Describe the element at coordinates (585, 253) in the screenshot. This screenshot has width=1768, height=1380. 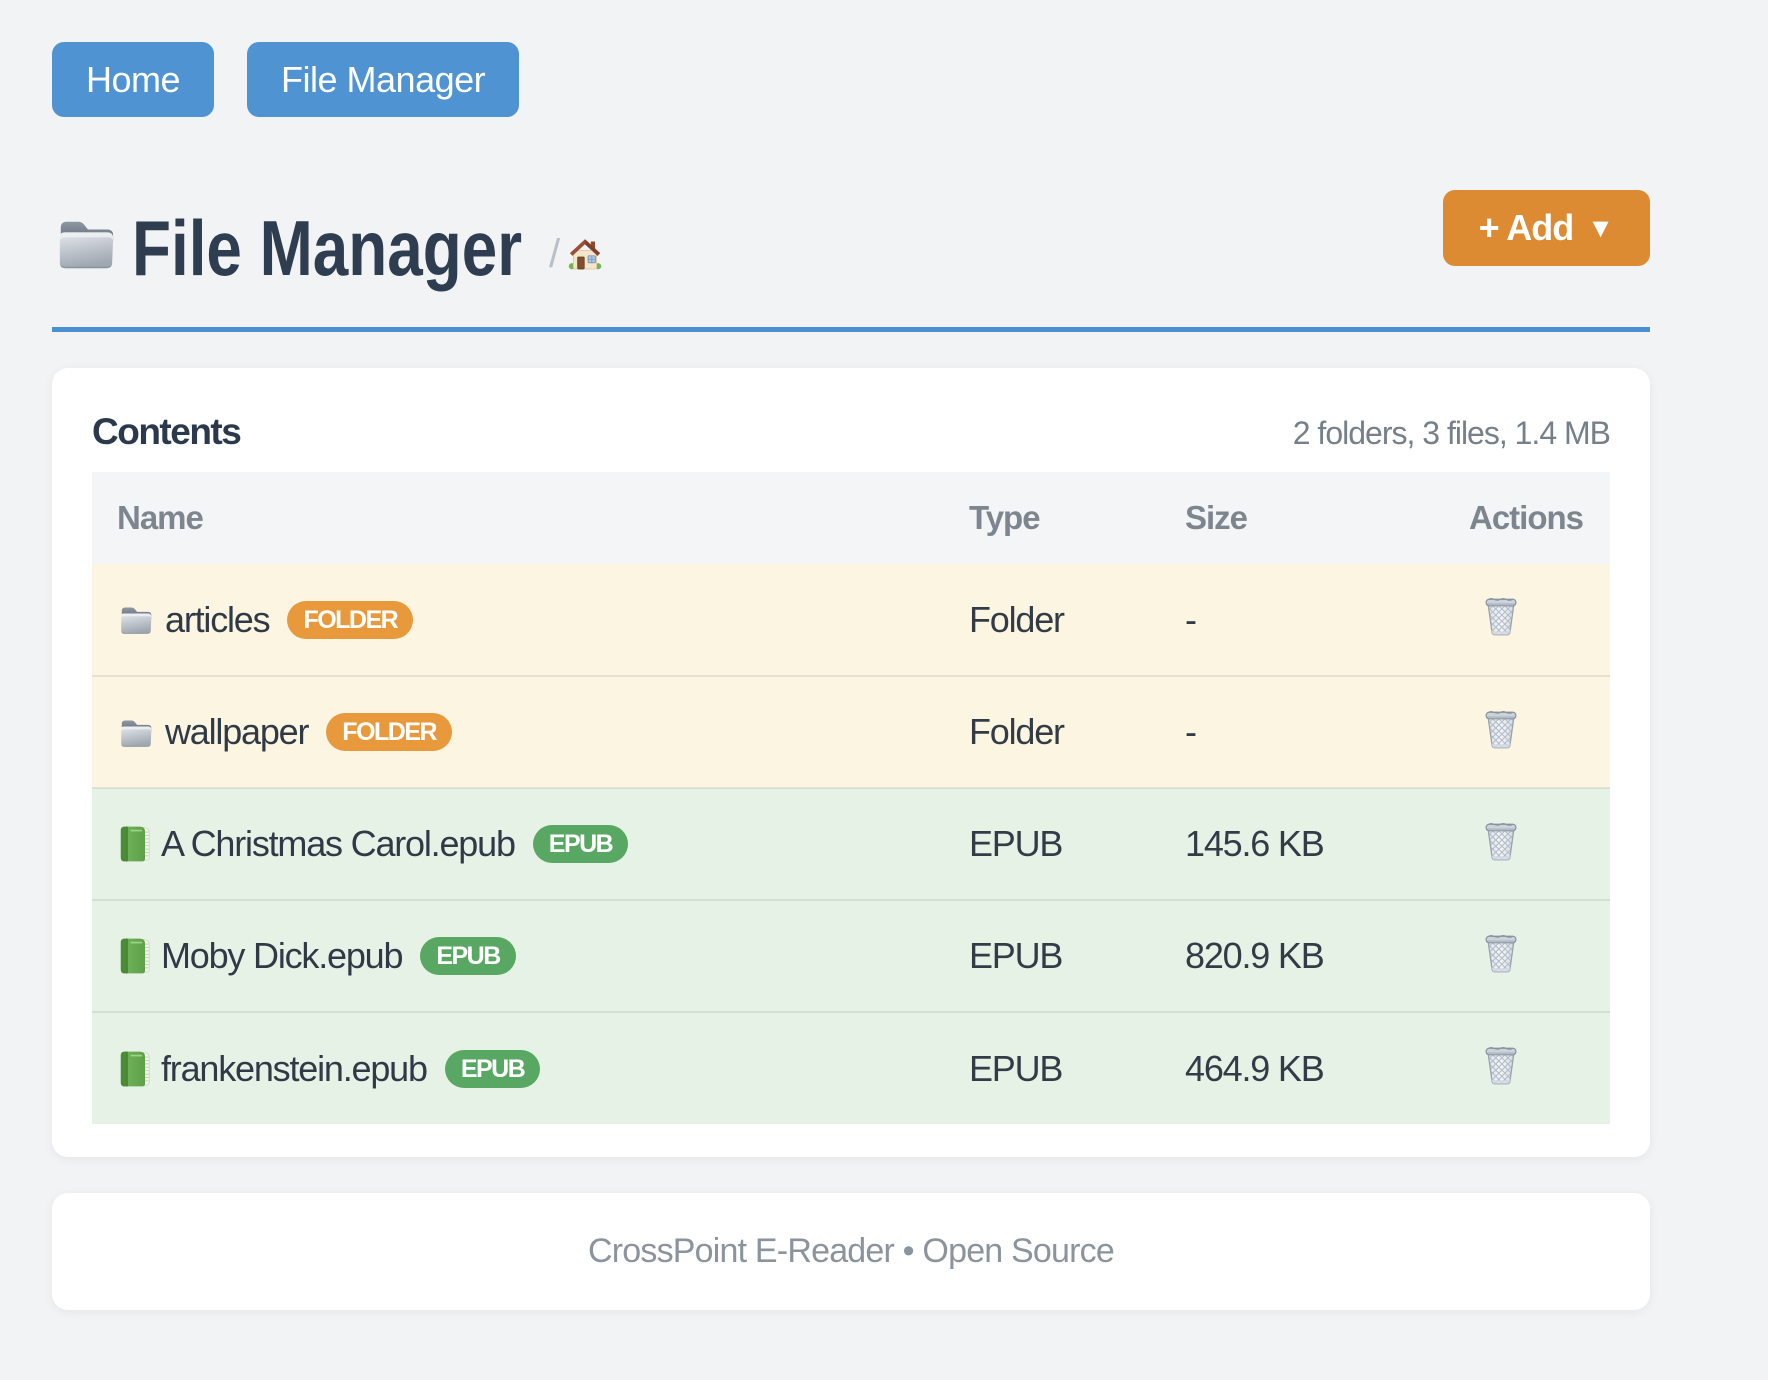
I see `house-icon` at that location.